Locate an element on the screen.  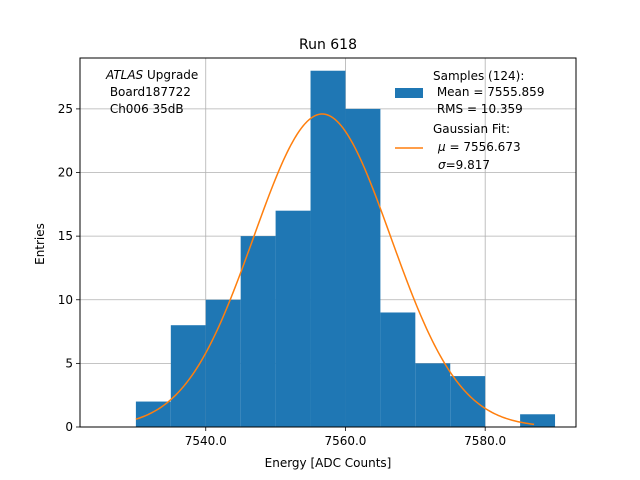
legend-sigma-symbol: σ is located at coordinates (442, 165).